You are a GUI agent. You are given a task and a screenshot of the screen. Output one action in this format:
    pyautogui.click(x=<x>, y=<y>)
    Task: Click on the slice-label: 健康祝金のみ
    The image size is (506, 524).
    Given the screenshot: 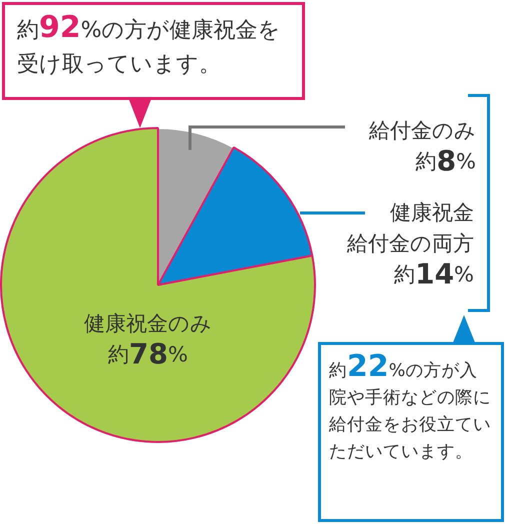 What is the action you would take?
    pyautogui.click(x=148, y=323)
    